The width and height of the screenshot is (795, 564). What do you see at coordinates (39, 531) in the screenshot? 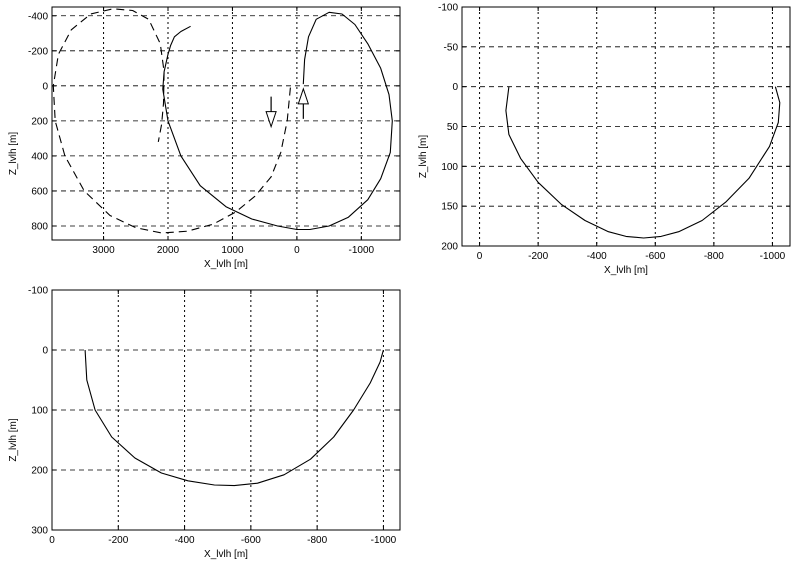
I see `y-tick-label: 300` at bounding box center [39, 531].